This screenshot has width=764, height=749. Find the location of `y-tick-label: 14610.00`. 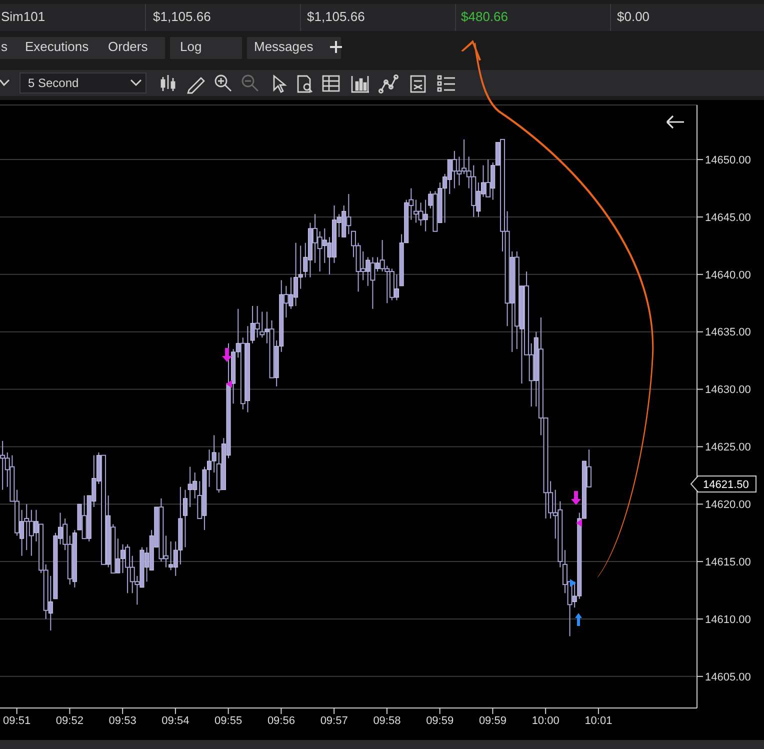

y-tick-label: 14610.00 is located at coordinates (728, 620).